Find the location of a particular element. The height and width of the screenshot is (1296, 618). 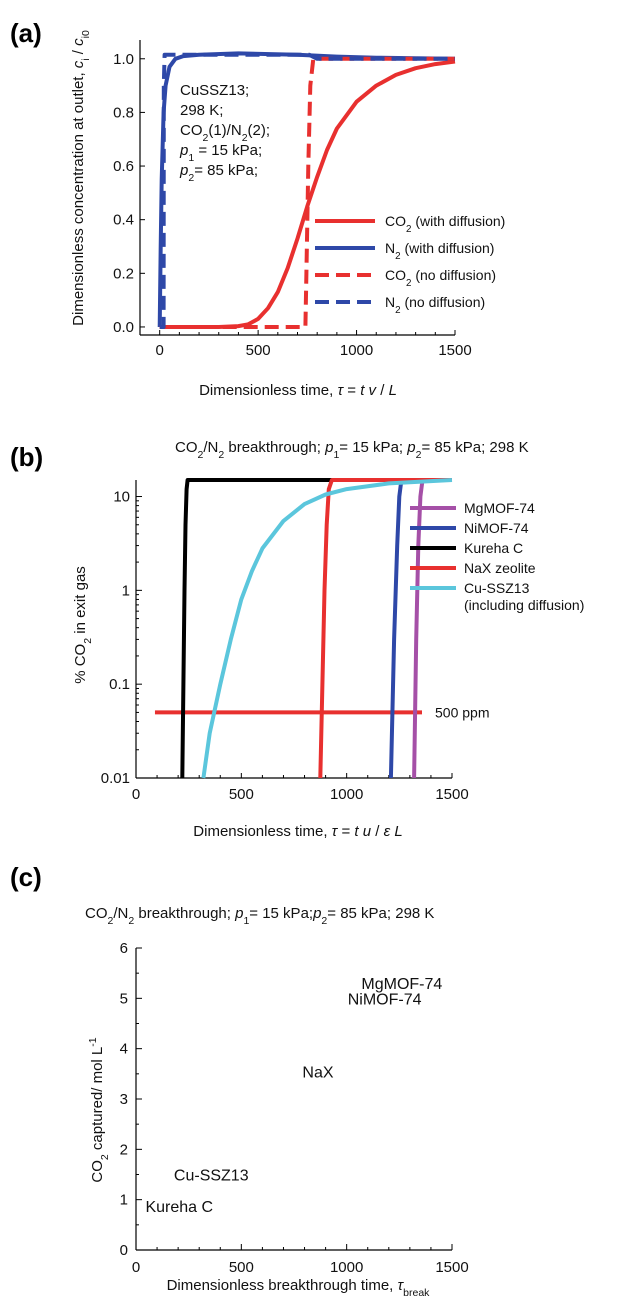

legend-entry: Kureha C is located at coordinates (493, 548).